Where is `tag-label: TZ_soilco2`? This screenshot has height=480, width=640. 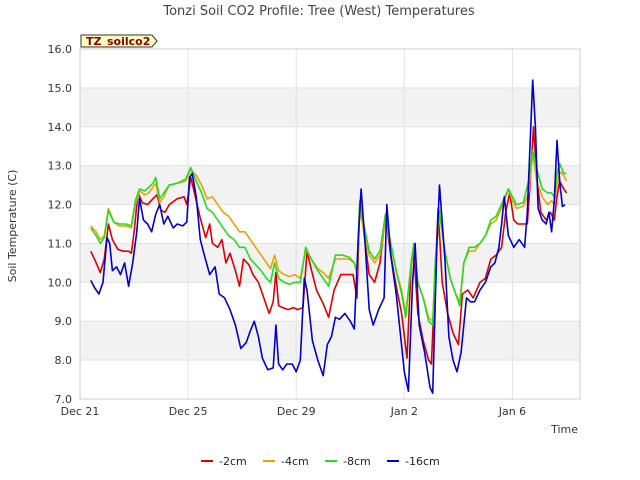
tag-label: TZ_soilco2 is located at coordinates (118, 41).